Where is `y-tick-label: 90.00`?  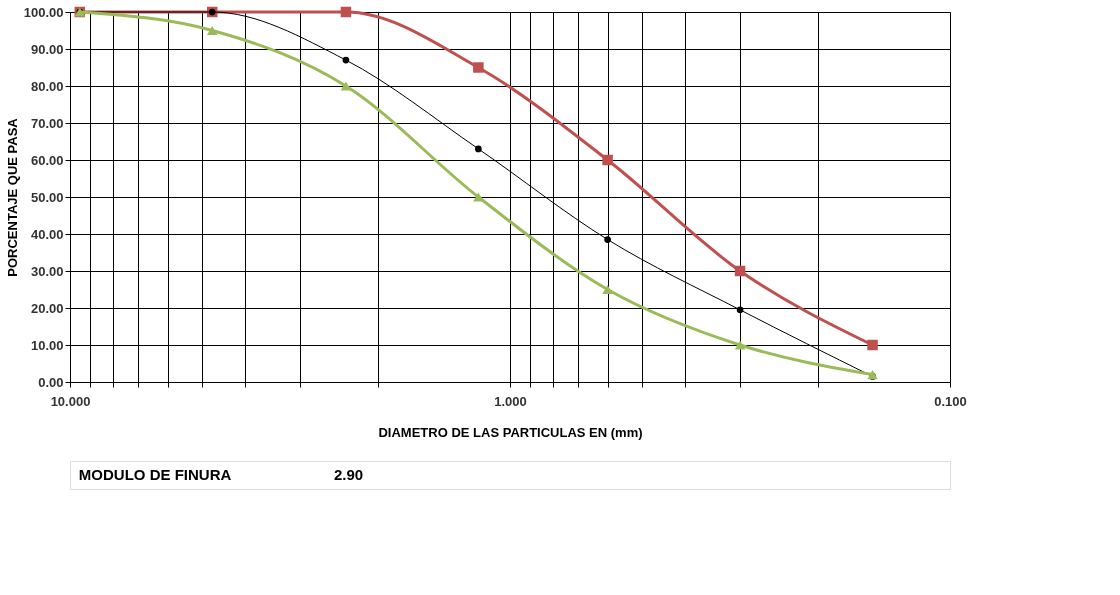 y-tick-label: 90.00 is located at coordinates (47, 49).